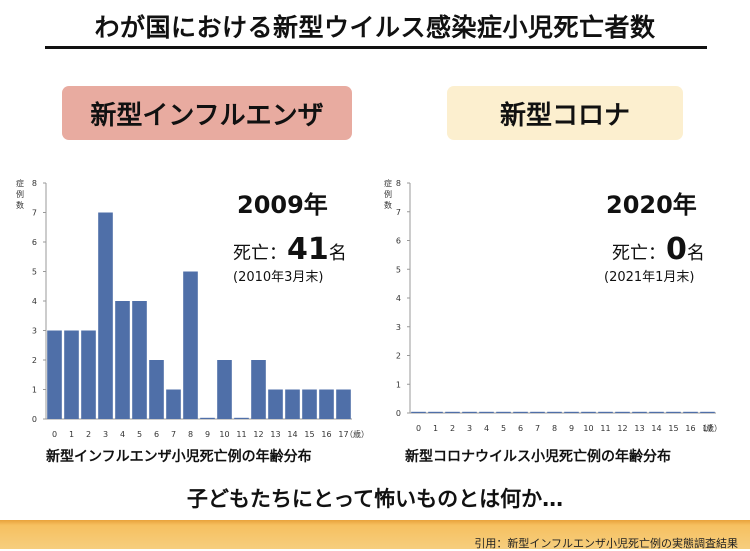  I want to click on flu-deaths-prefix: 死亡：, so click(260, 253).